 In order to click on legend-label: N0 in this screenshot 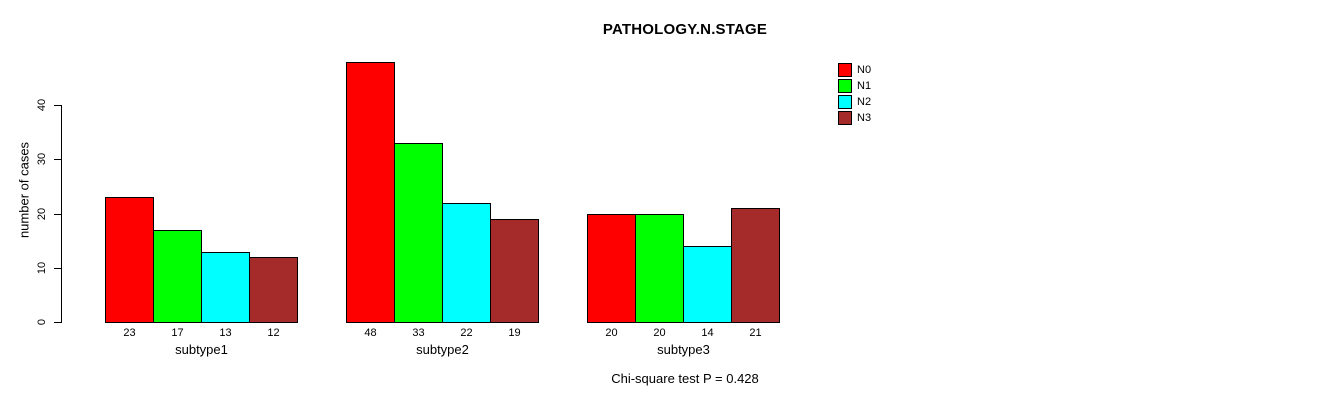, I will do `click(864, 70)`.